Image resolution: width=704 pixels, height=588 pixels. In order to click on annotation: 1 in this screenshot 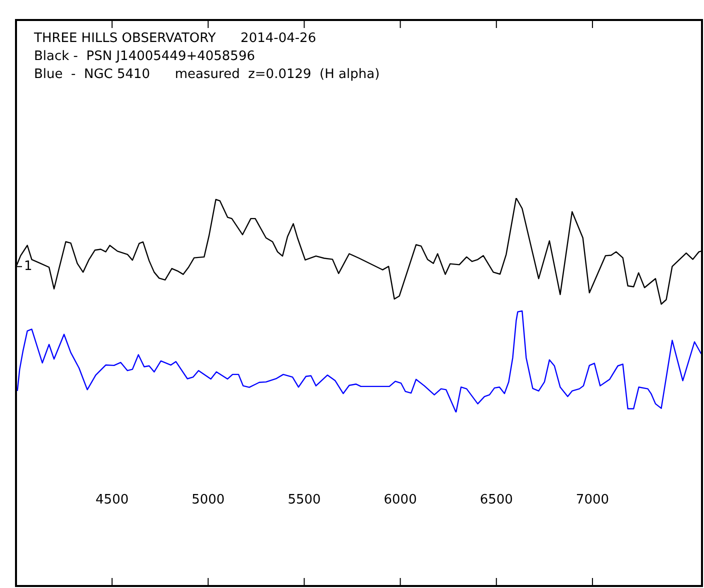, I will do `click(28, 266)`.